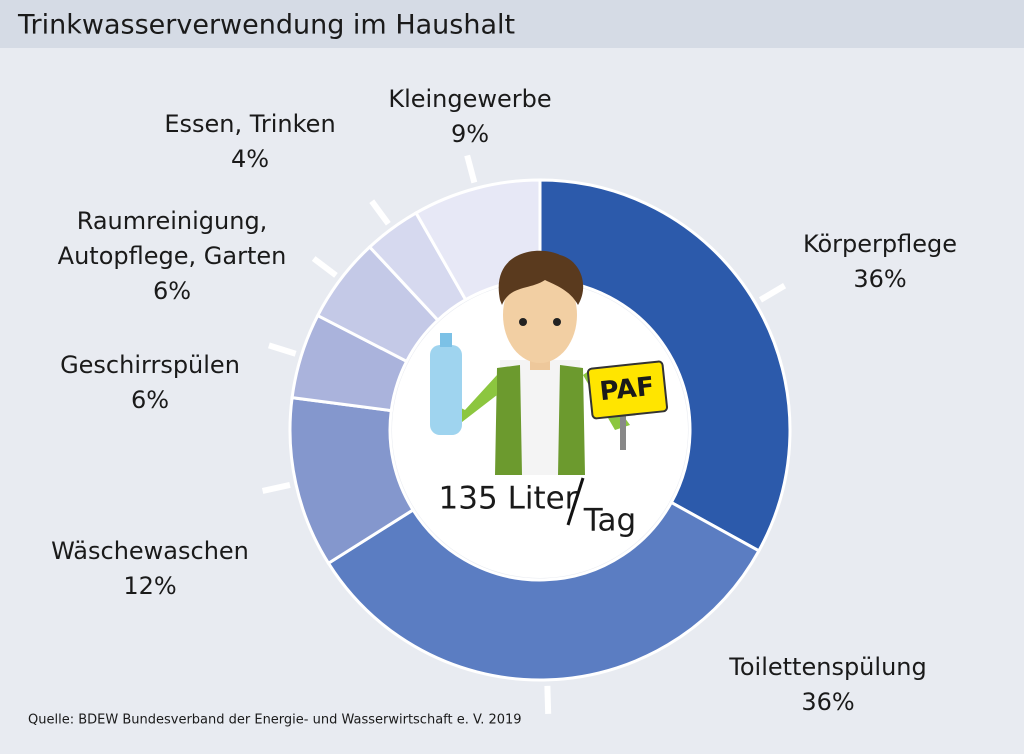 Image resolution: width=1024 pixels, height=754 pixels. I want to click on bottle, so click(446, 390).